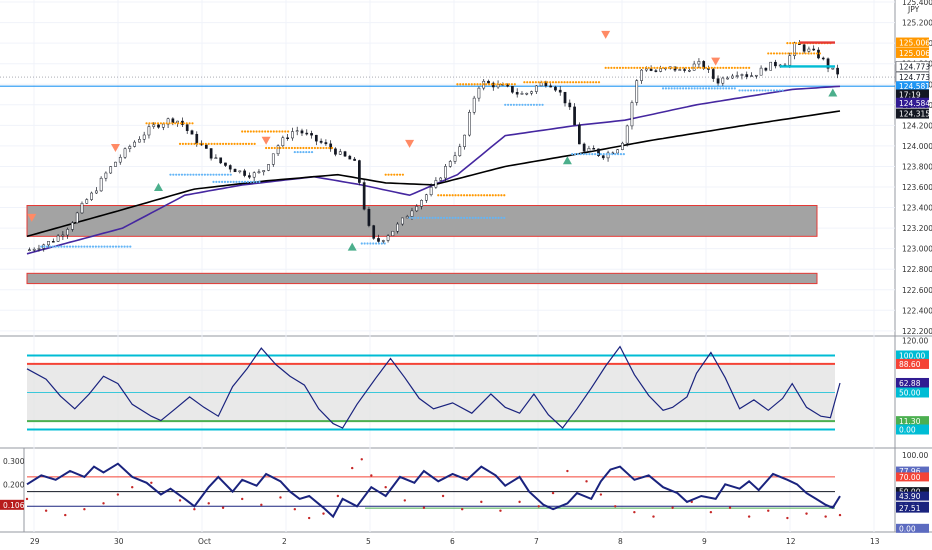  What do you see at coordinates (455, 541) in the screenshot?
I see `time-axis: 29 30 Oct 2 5 6 7 8 9 12 13` at bounding box center [455, 541].